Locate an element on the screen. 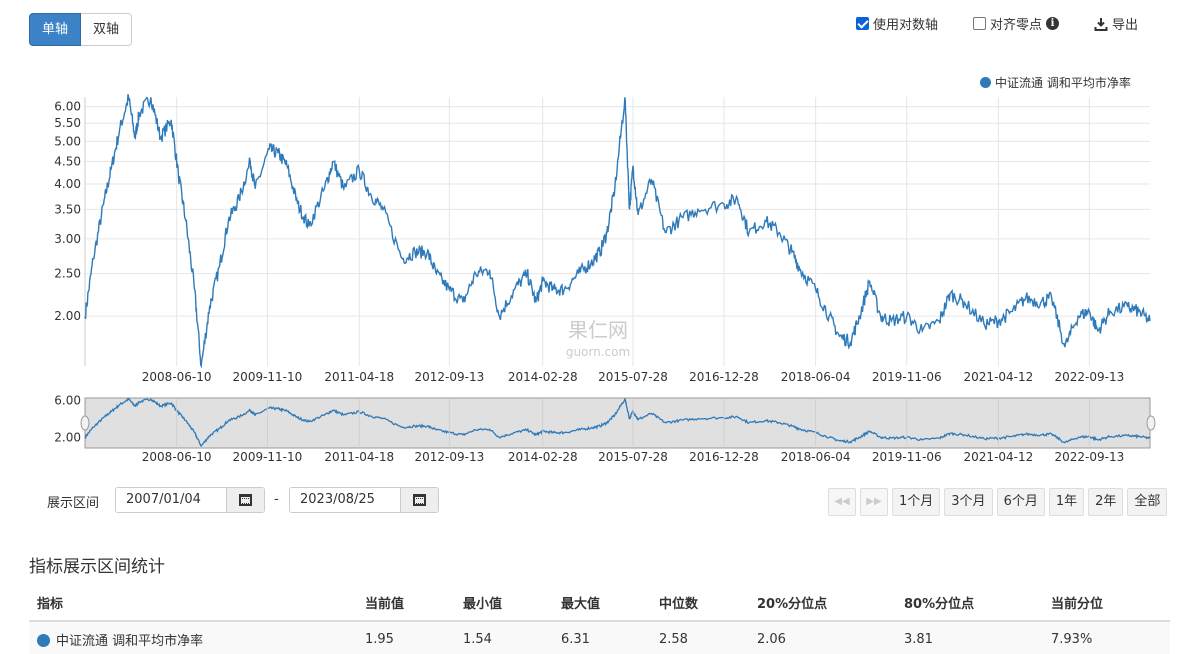  header-p20: 20%分位点 is located at coordinates (822, 603).